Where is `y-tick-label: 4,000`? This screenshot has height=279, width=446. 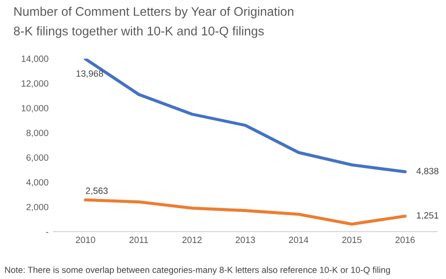
y-tick-label: 4,000 is located at coordinates (37, 183).